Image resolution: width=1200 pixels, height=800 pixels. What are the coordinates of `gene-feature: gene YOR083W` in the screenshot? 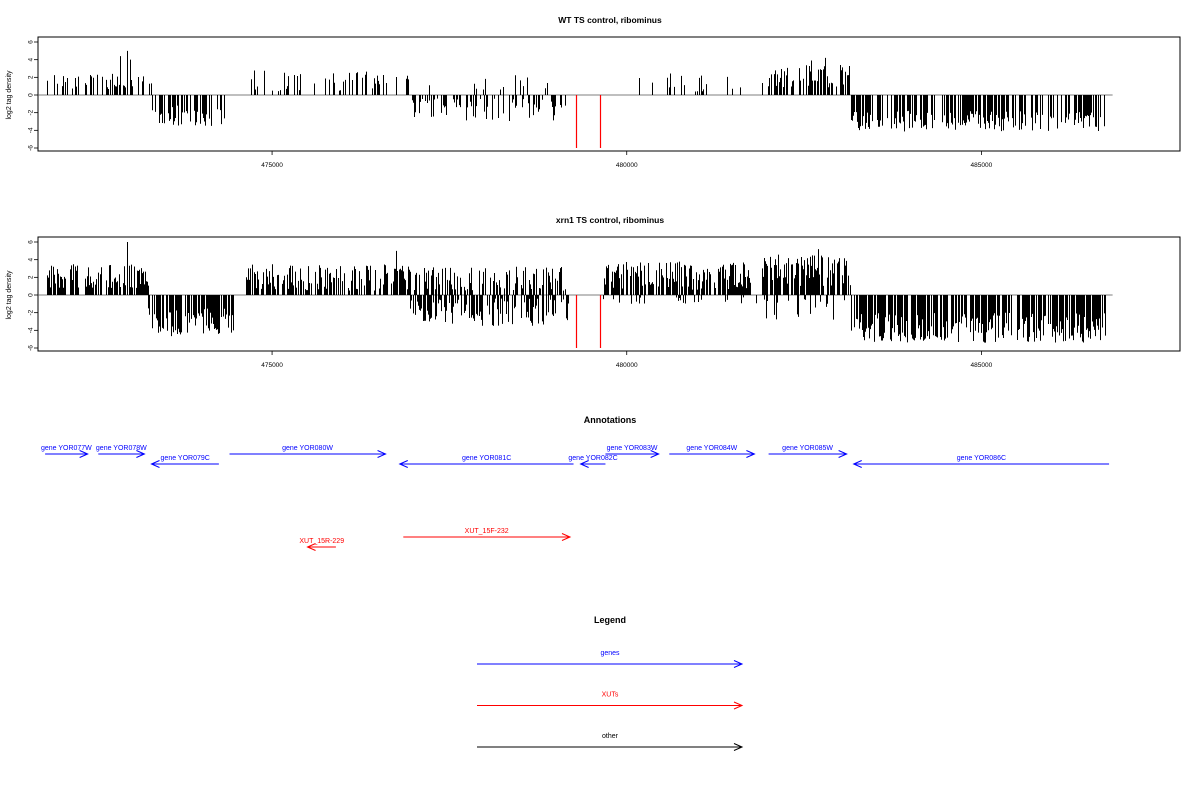 It's located at (632, 451).